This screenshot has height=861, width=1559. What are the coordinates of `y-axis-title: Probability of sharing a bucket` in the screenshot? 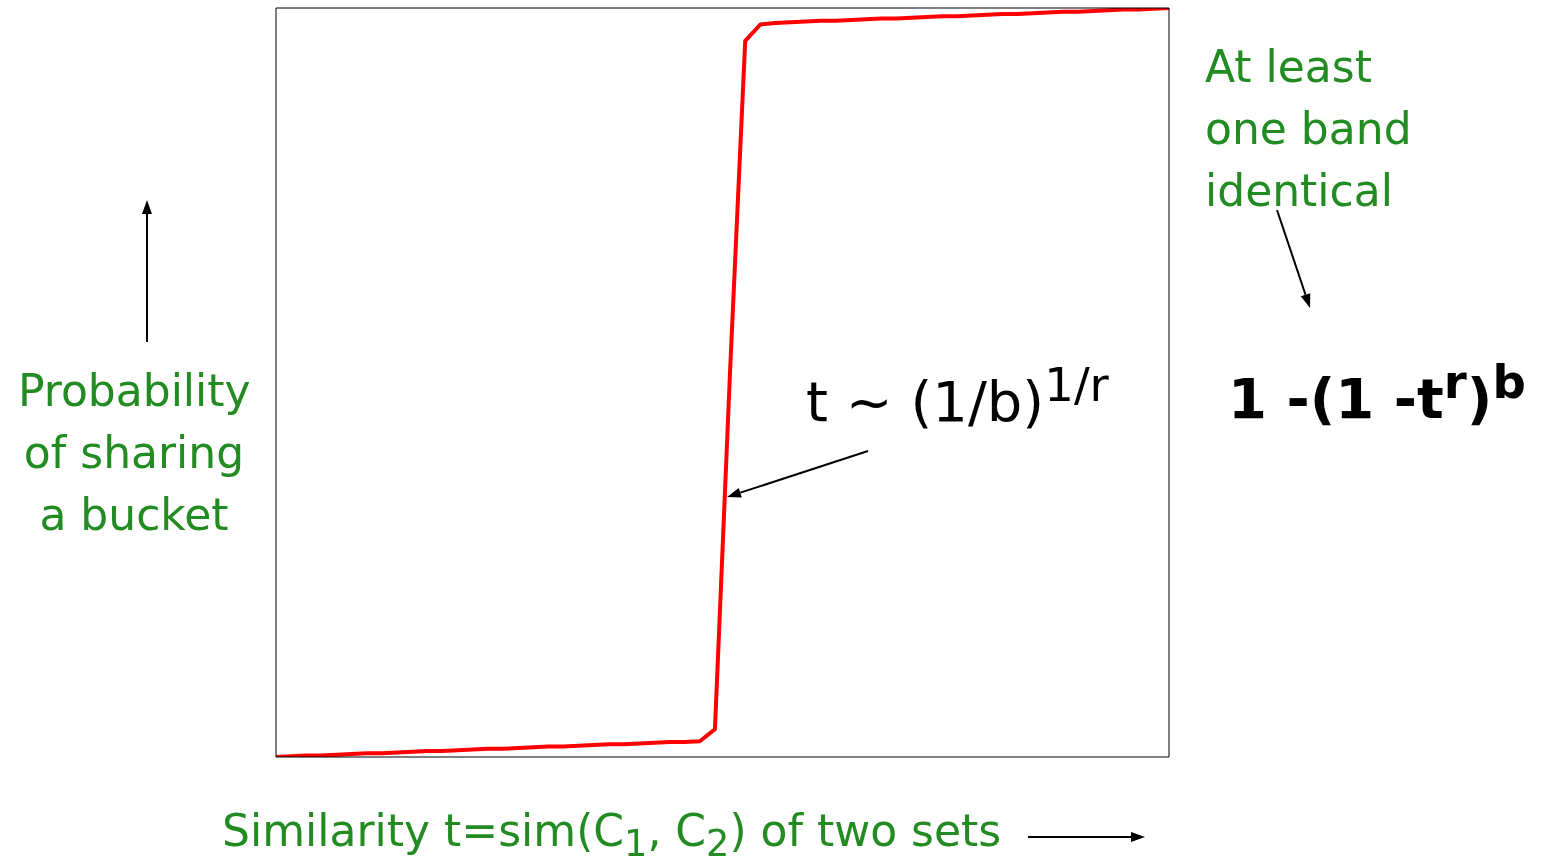 It's located at (134, 453).